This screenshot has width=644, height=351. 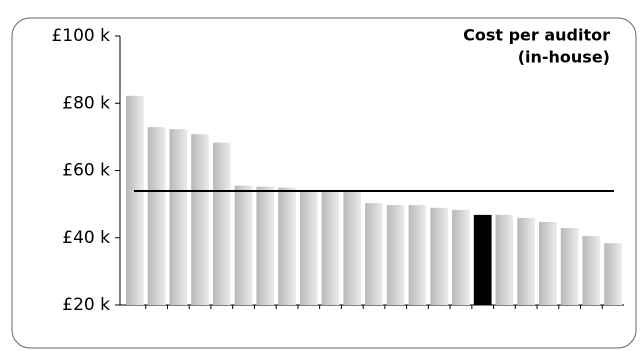 What do you see at coordinates (86, 103) in the screenshot?
I see `y-tick-label: £80 k` at bounding box center [86, 103].